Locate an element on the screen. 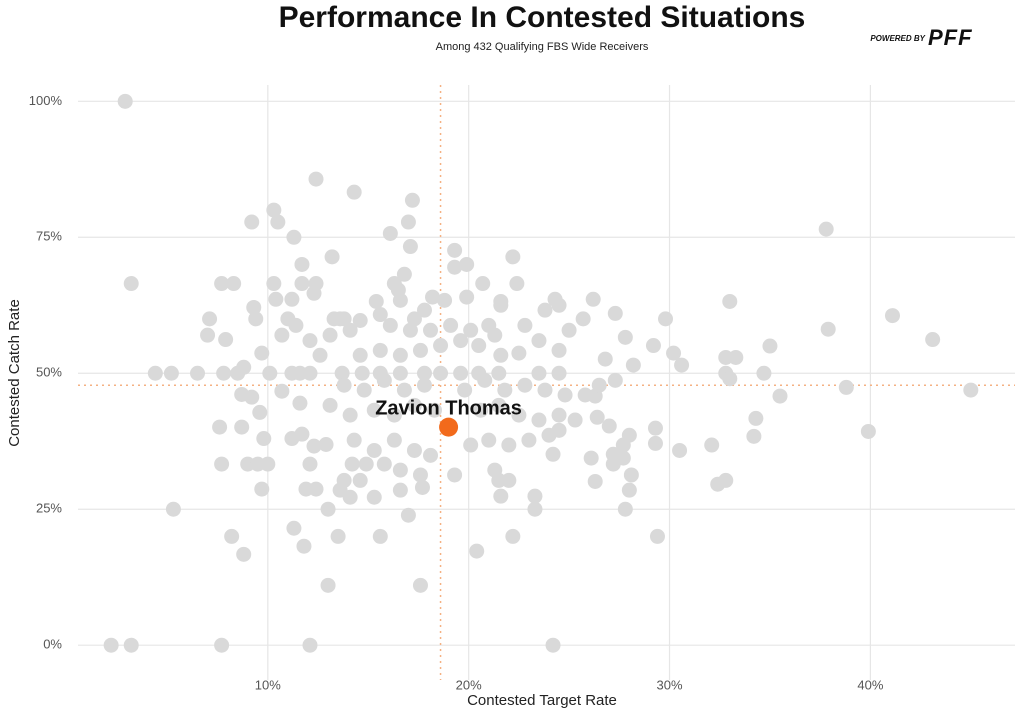  y-tick-label: 75% is located at coordinates (49, 236).